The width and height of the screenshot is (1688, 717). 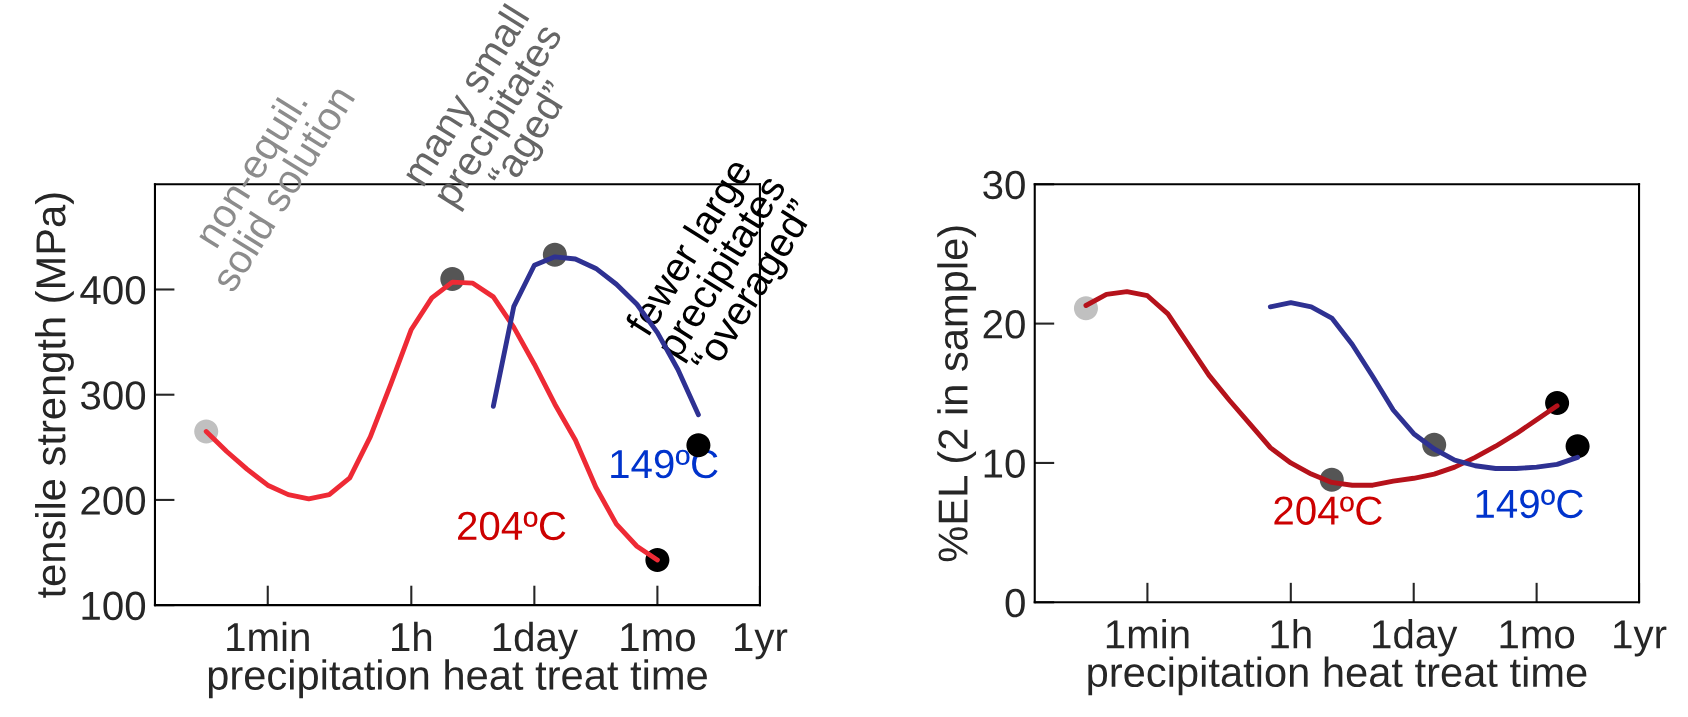 I want to click on y-tick-label: 200, so click(x=113, y=500).